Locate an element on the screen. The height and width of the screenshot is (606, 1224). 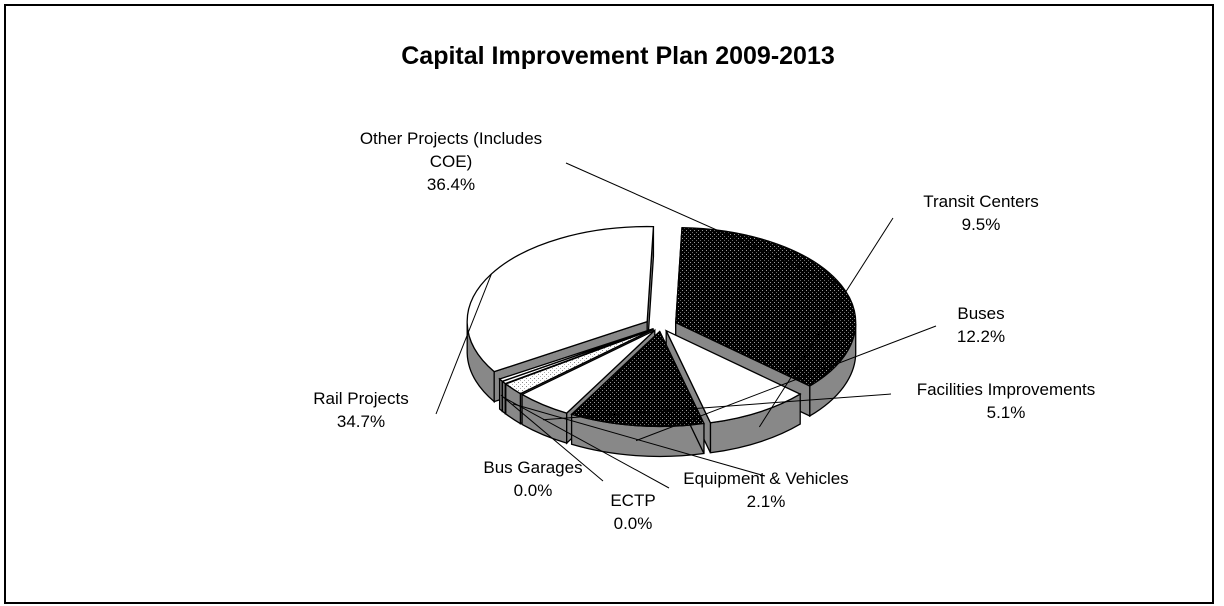
slice-name-other-projects-includes-coe: COE) is located at coordinates (451, 161).